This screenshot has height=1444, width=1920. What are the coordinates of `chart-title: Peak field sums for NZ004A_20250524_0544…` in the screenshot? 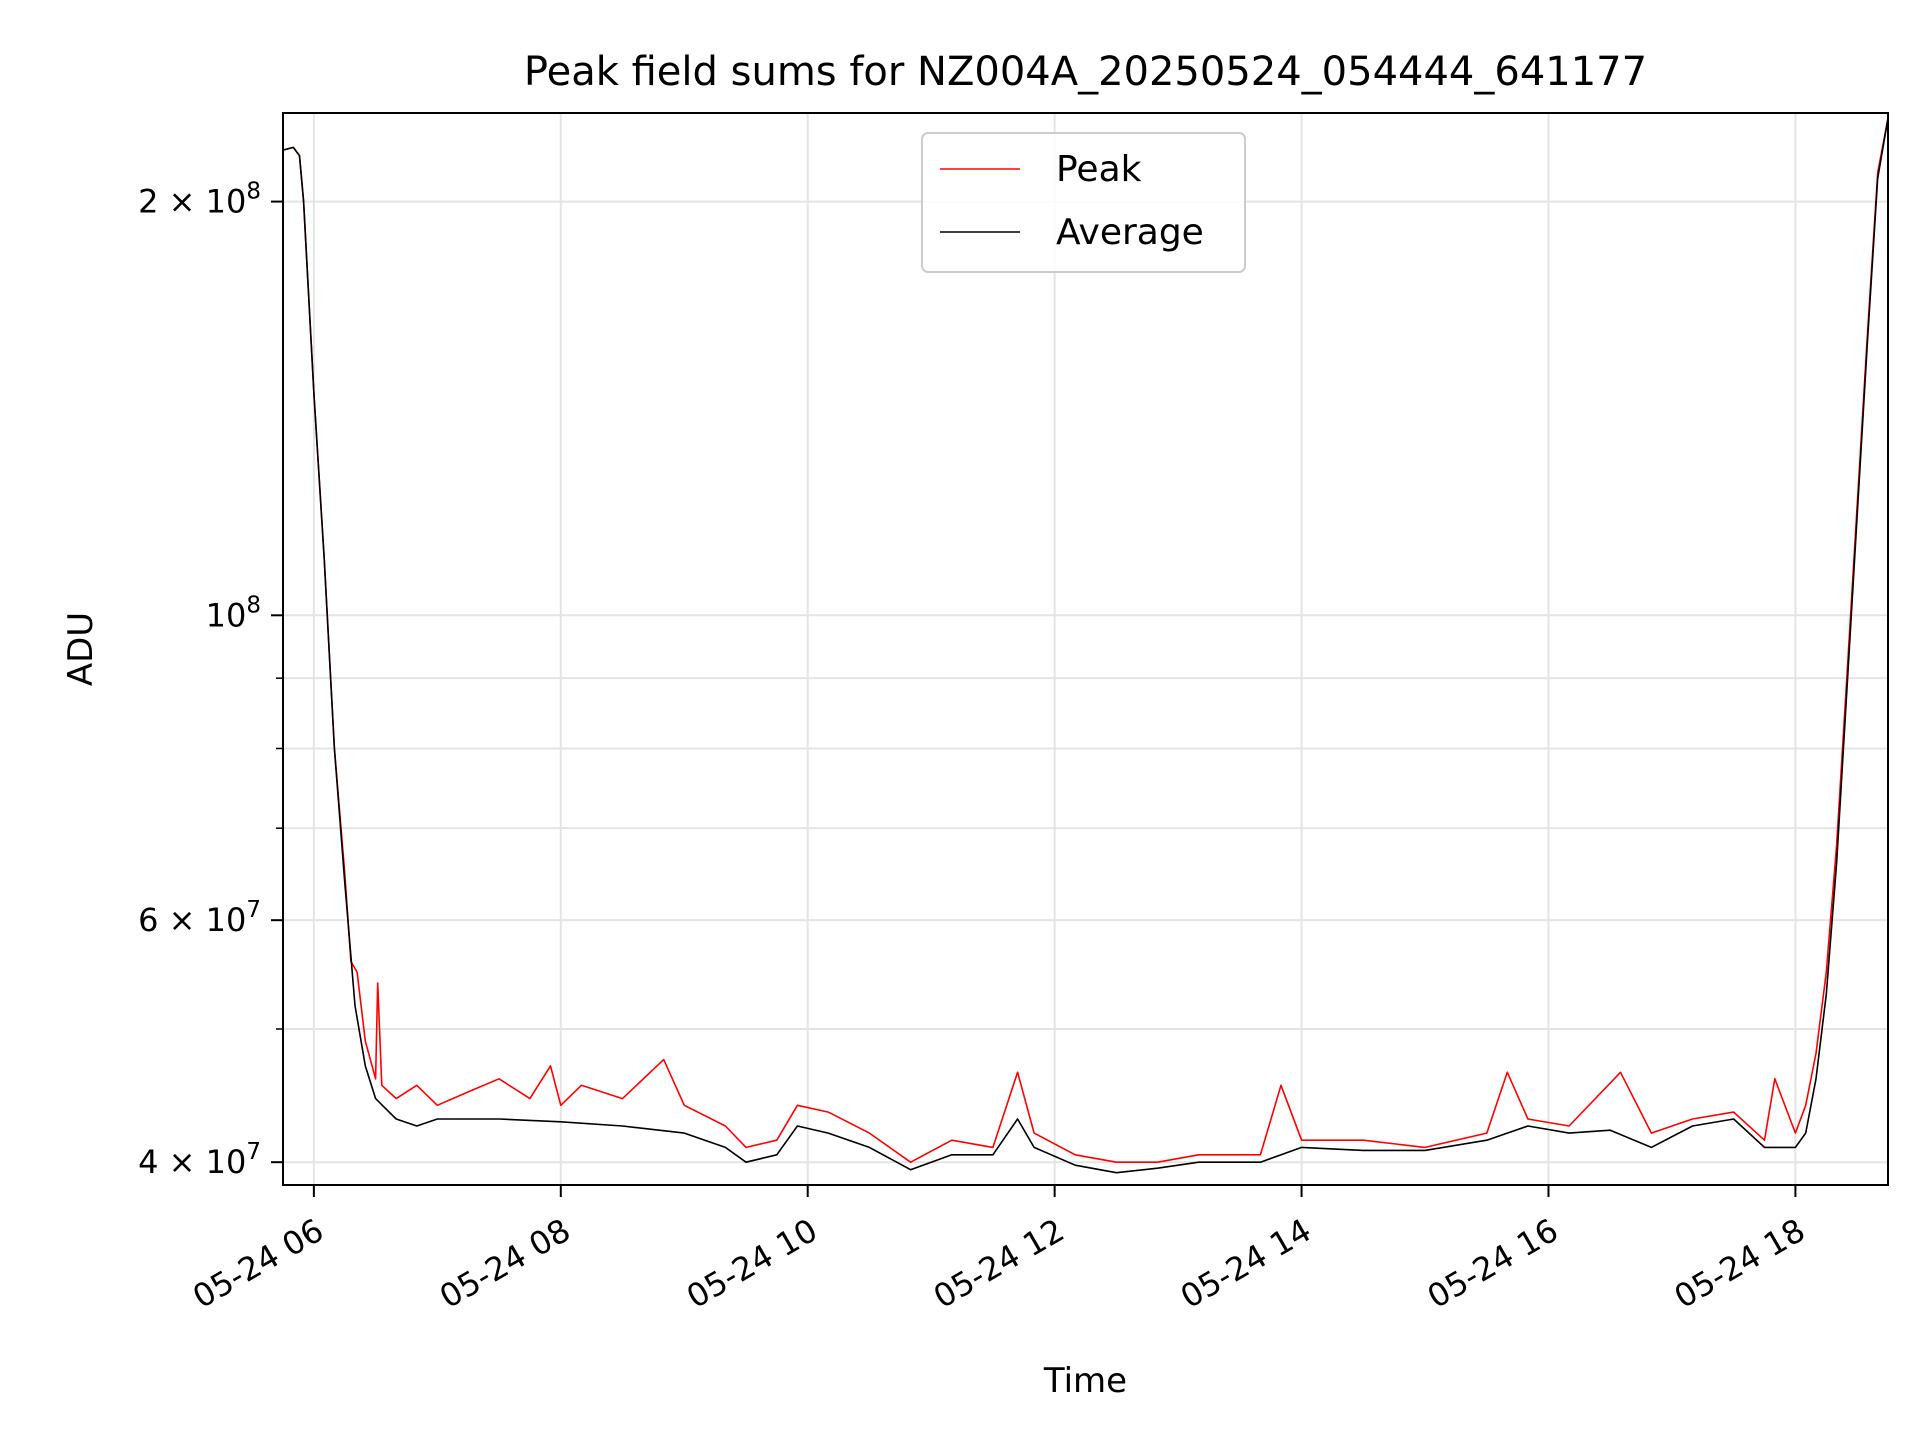 It's located at (1085, 72).